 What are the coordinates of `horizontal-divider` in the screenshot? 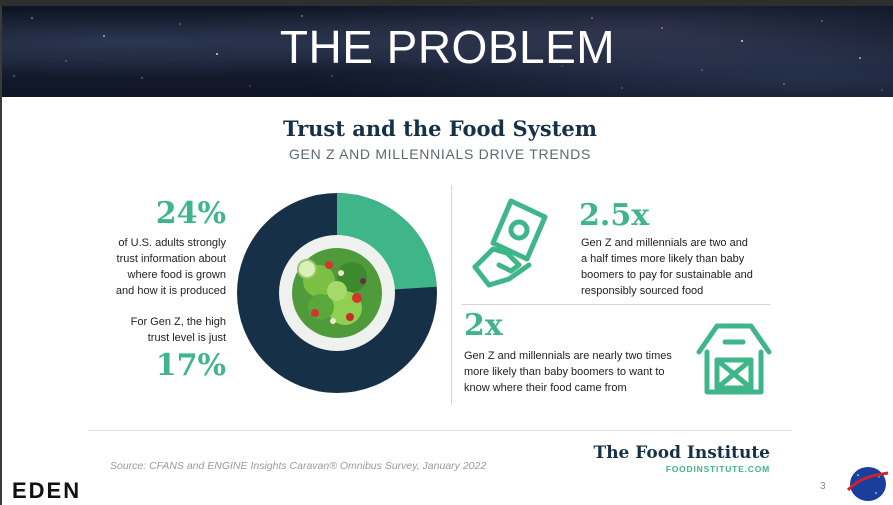 It's located at (616, 304).